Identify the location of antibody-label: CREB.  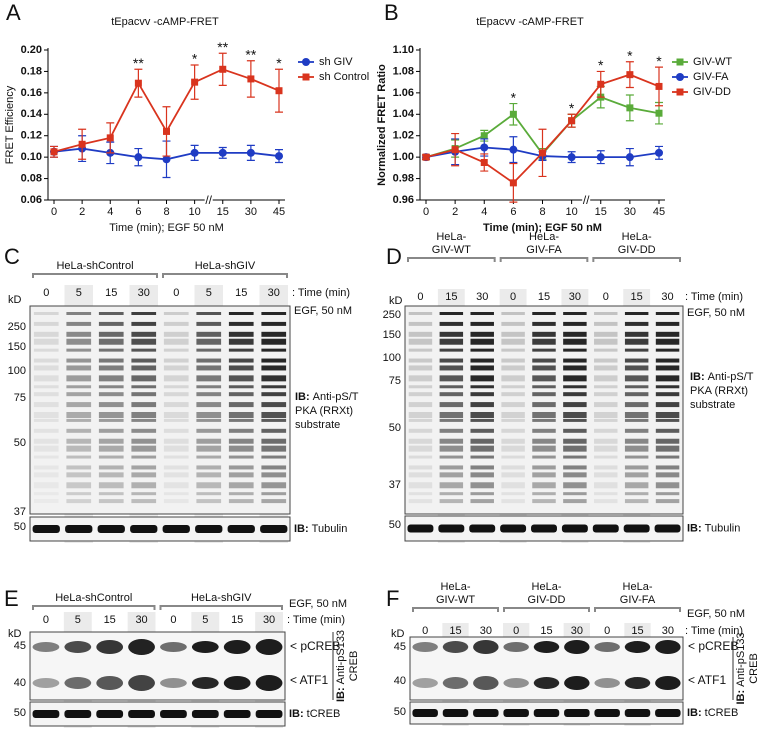
(754, 668).